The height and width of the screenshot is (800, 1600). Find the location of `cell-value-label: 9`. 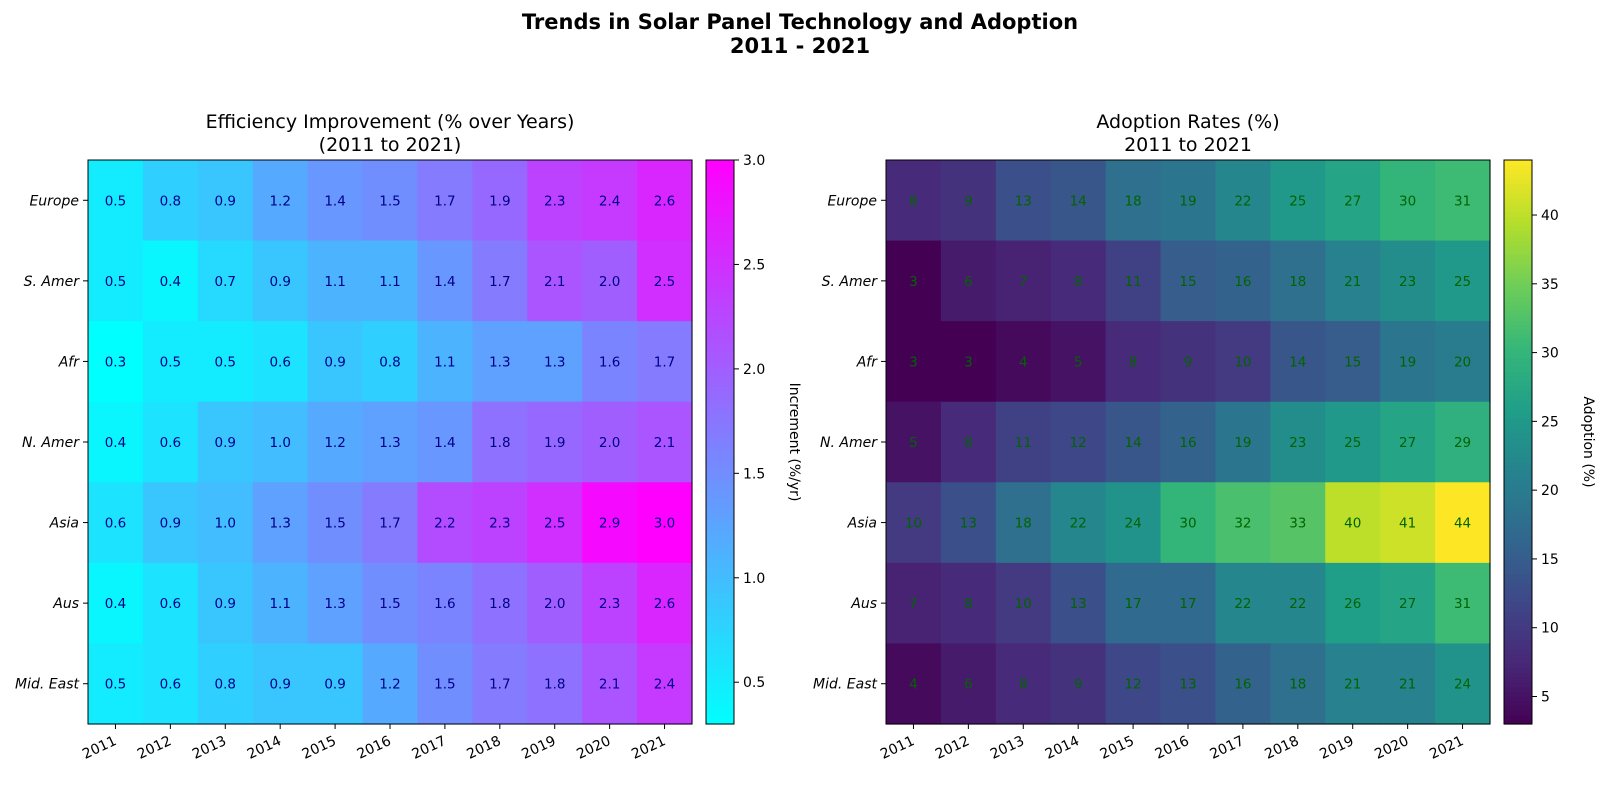

cell-value-label: 9 is located at coordinates (1188, 362).